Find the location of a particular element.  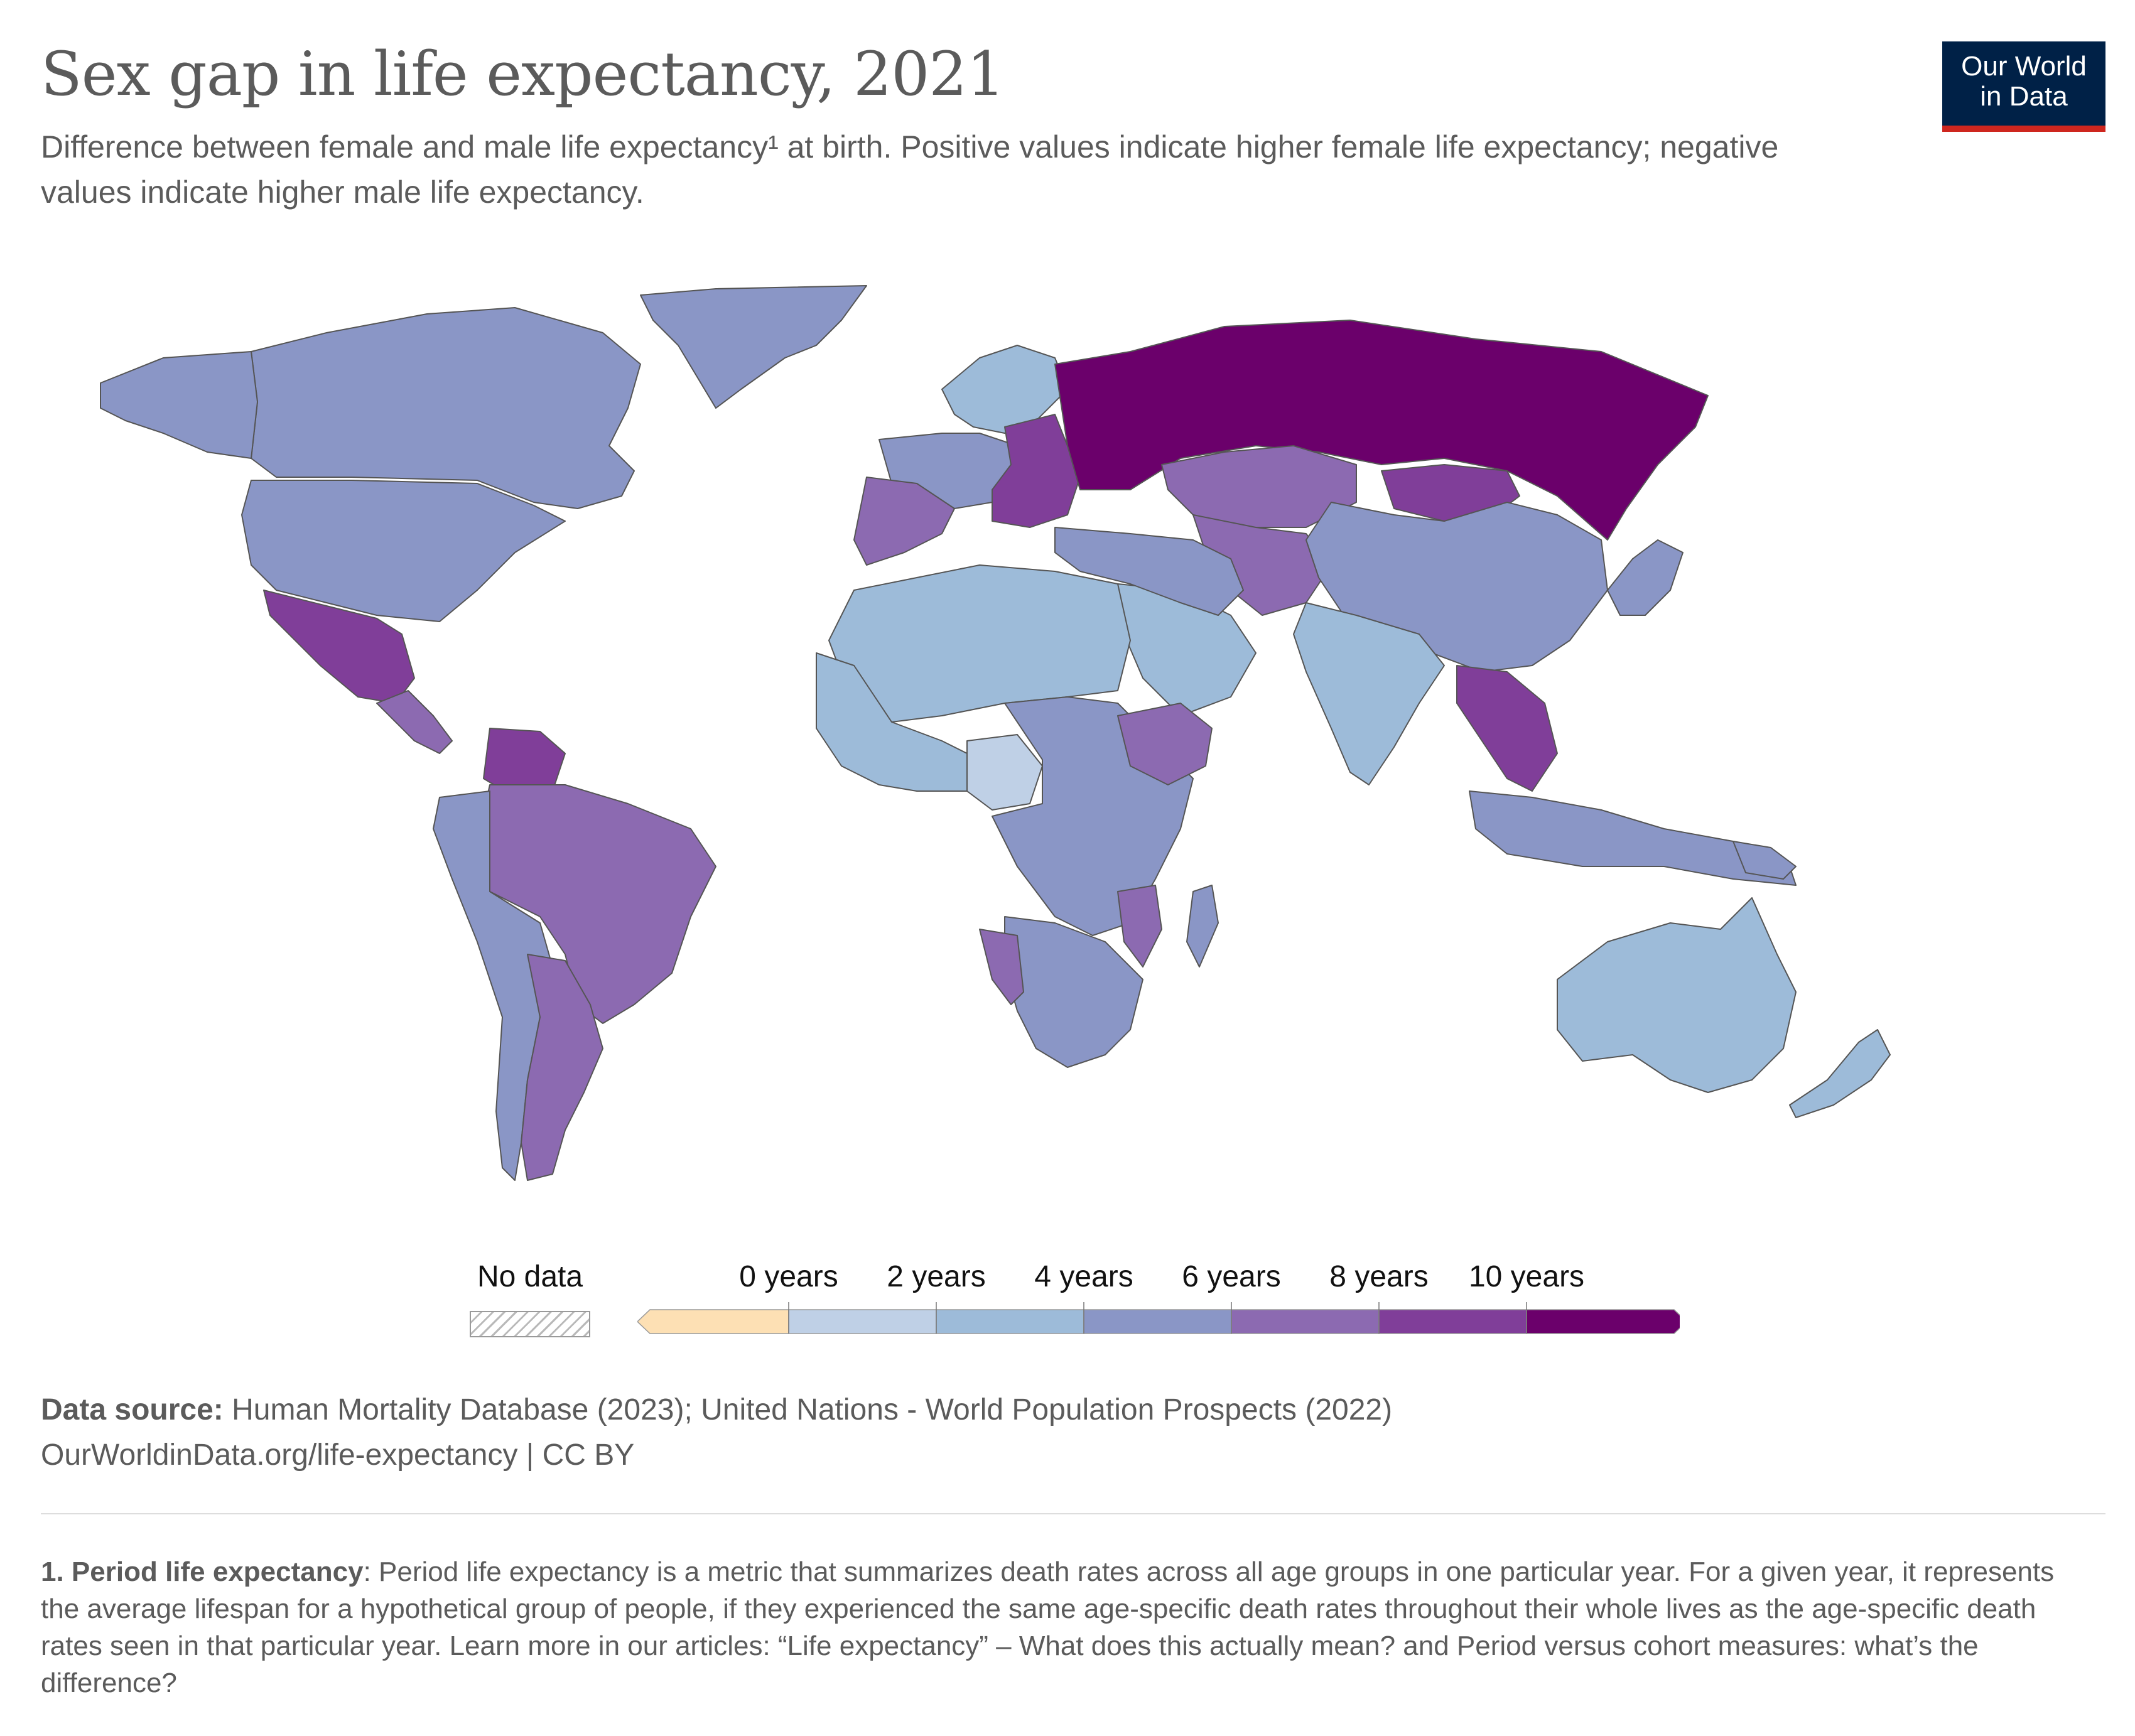

region-canada is located at coordinates (446, 408).